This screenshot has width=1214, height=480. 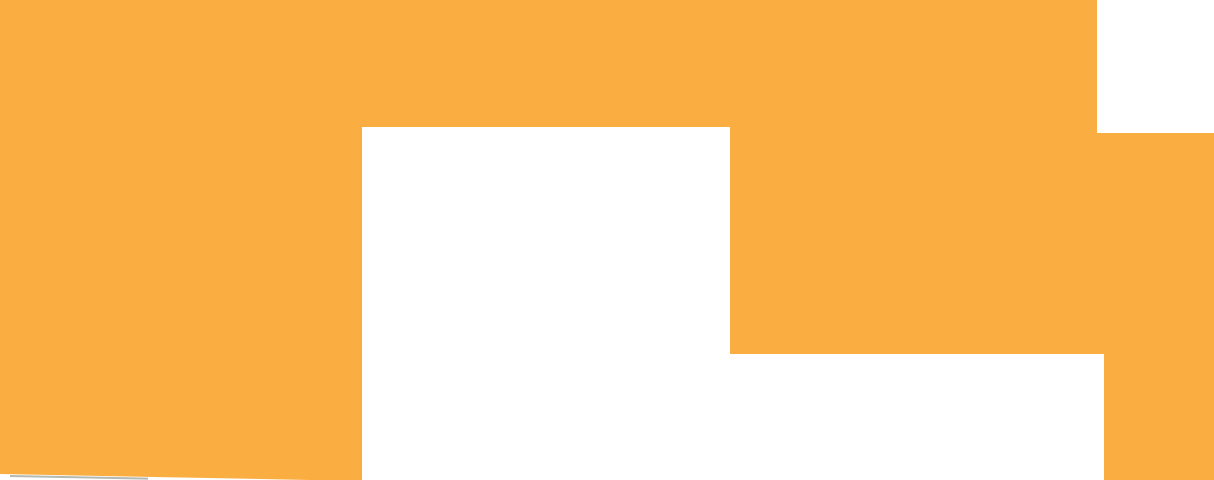 I want to click on top-right-white-notch, so click(x=1155, y=66).